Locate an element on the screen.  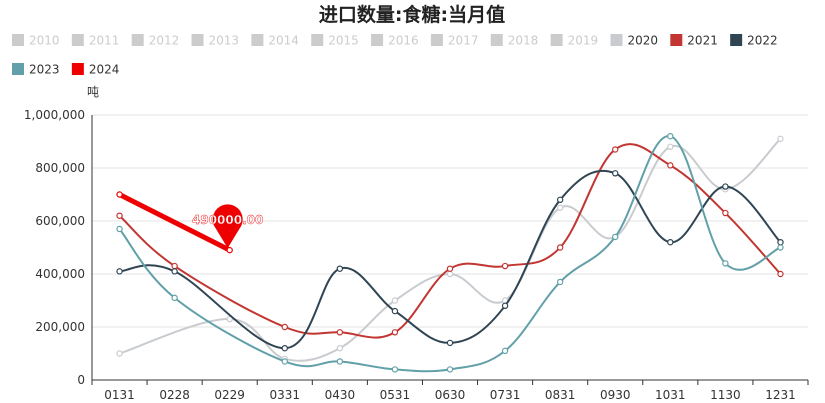
legend-label: 2019 is located at coordinates (583, 41).